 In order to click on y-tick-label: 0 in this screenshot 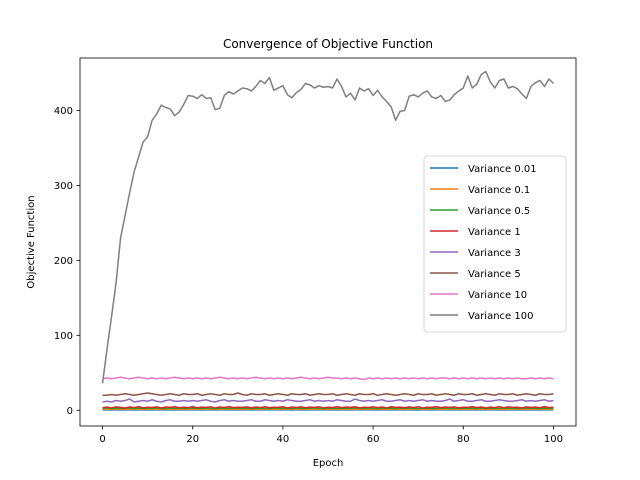, I will do `click(70, 411)`.